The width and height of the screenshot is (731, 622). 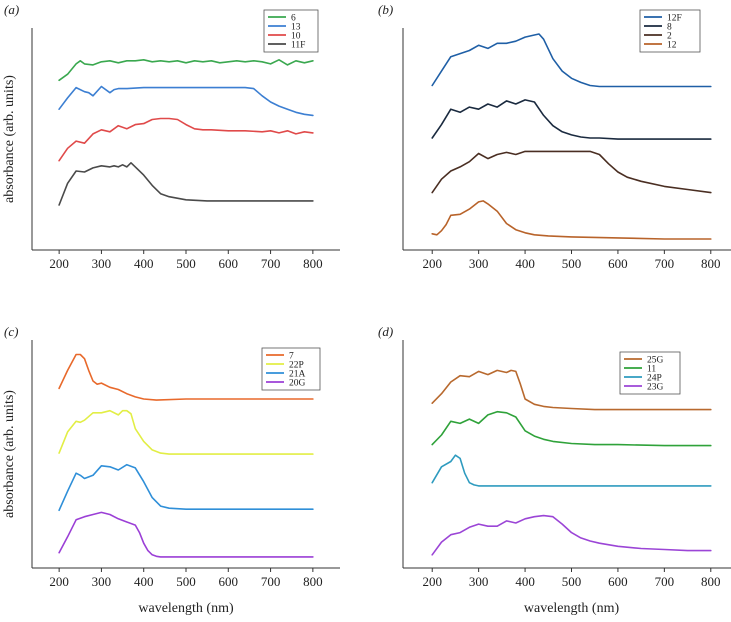 I want to click on legend-entry: 13, so click(x=296, y=28).